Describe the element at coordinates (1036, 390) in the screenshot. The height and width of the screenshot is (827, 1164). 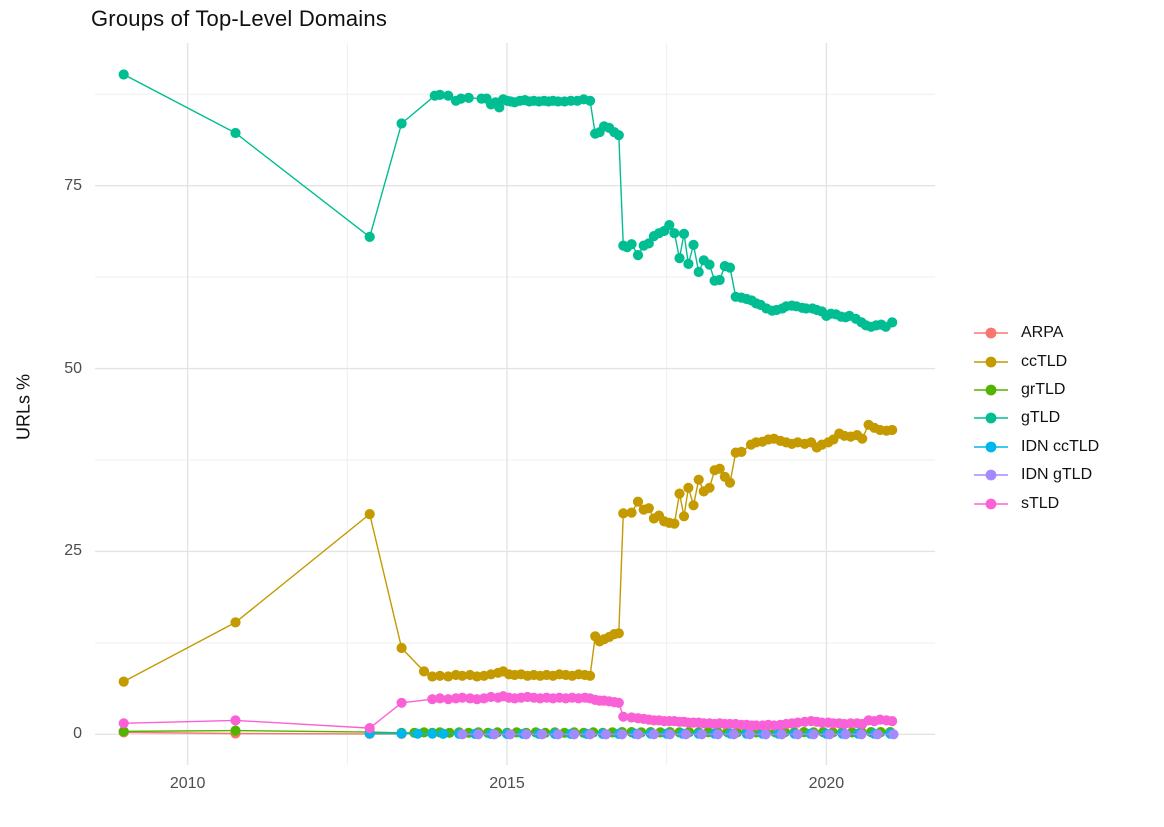
I see `legend-item-grTLD: grTLD` at that location.